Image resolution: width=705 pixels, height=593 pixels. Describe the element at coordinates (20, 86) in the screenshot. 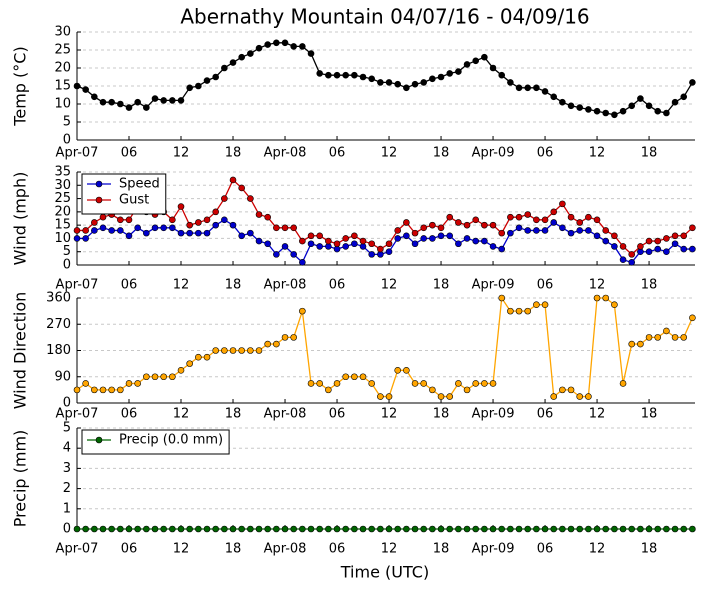

I see `y-axis-label: Temp (°C)` at that location.